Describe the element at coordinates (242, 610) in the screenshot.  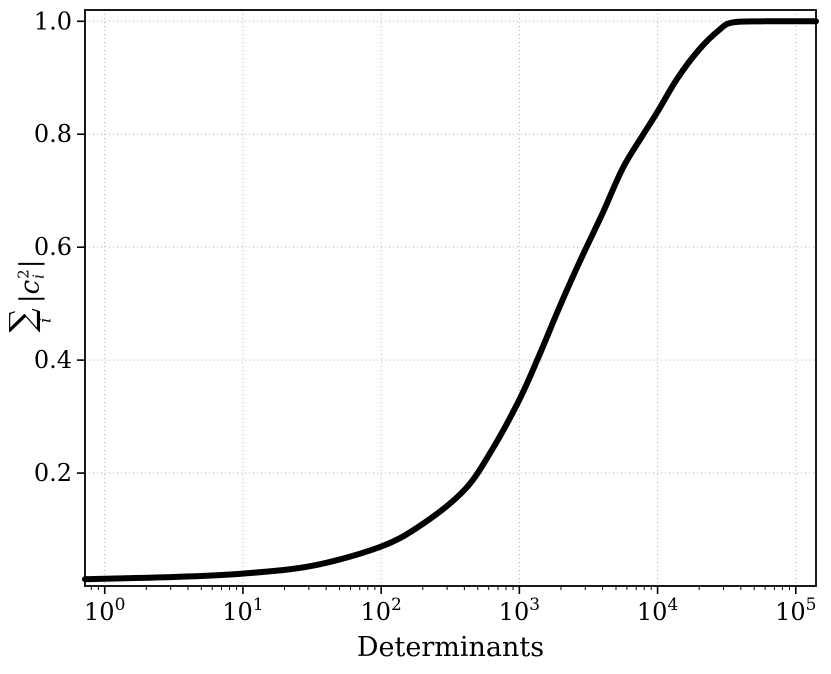
I see `x-tick-label: 10¹` at that location.